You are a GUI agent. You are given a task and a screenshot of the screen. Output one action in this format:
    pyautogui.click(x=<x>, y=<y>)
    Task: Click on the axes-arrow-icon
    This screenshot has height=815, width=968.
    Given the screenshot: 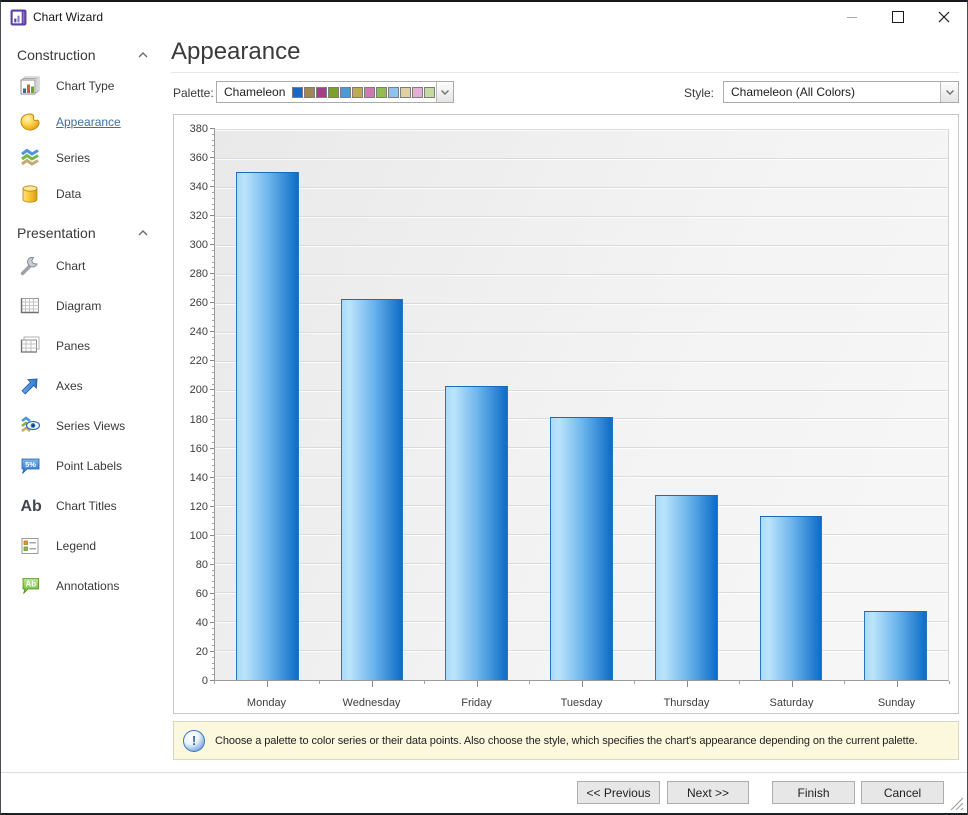 What is the action you would take?
    pyautogui.click(x=30, y=386)
    